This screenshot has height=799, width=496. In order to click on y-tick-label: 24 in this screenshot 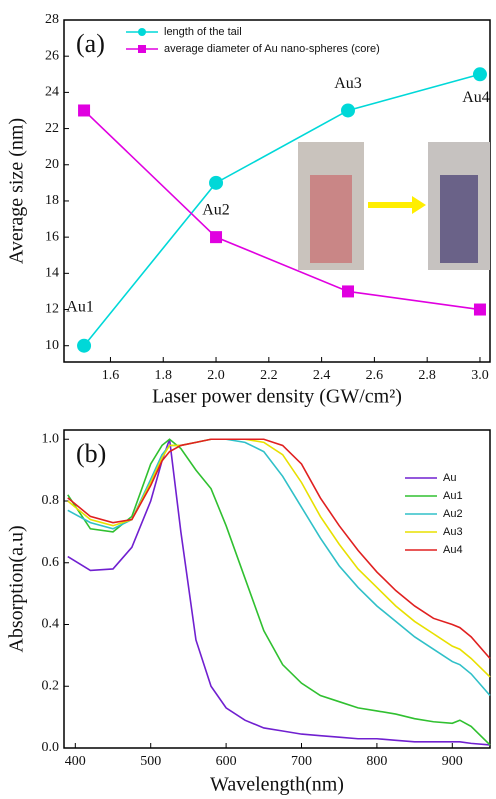, I will do `click(52, 92)`.